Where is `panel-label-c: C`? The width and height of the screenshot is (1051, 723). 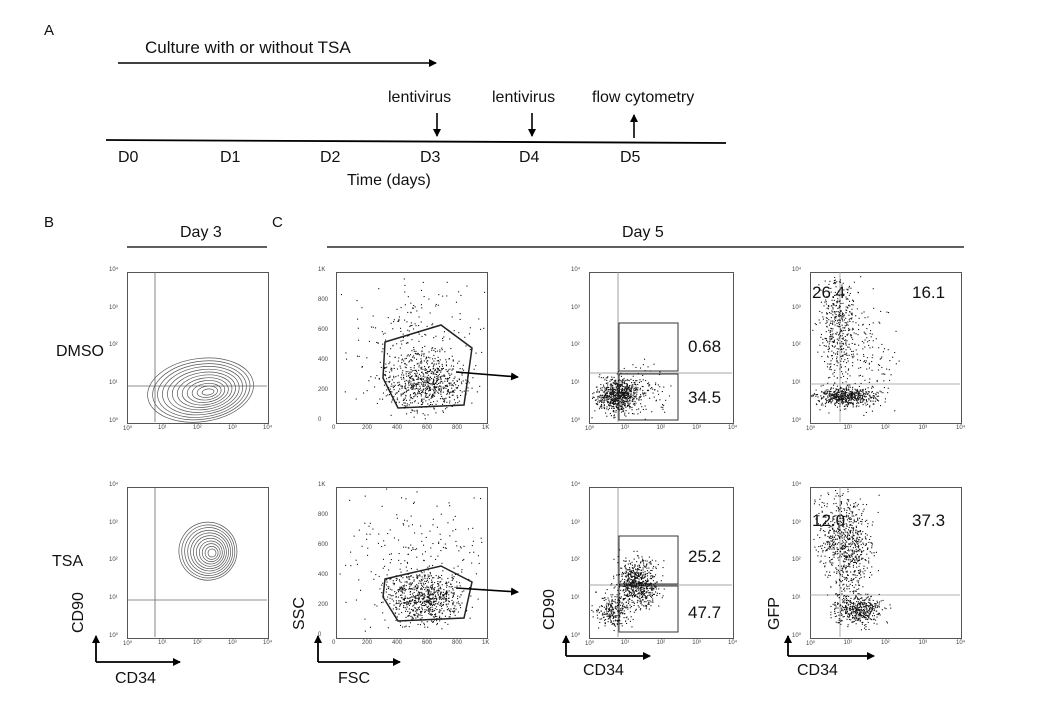 panel-label-c: C is located at coordinates (277, 222).